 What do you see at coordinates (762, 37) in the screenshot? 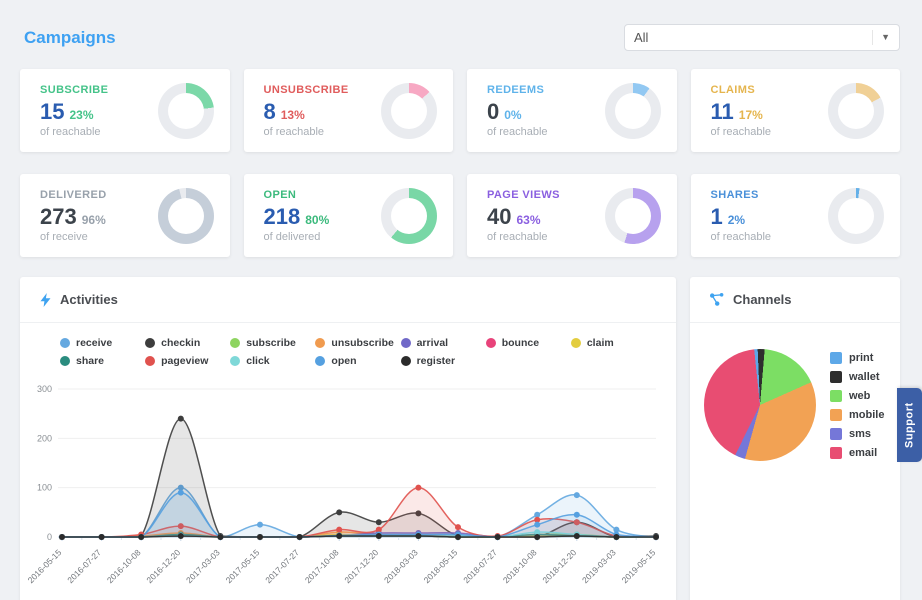
I see `campaign-filter-select: All ▼` at bounding box center [762, 37].